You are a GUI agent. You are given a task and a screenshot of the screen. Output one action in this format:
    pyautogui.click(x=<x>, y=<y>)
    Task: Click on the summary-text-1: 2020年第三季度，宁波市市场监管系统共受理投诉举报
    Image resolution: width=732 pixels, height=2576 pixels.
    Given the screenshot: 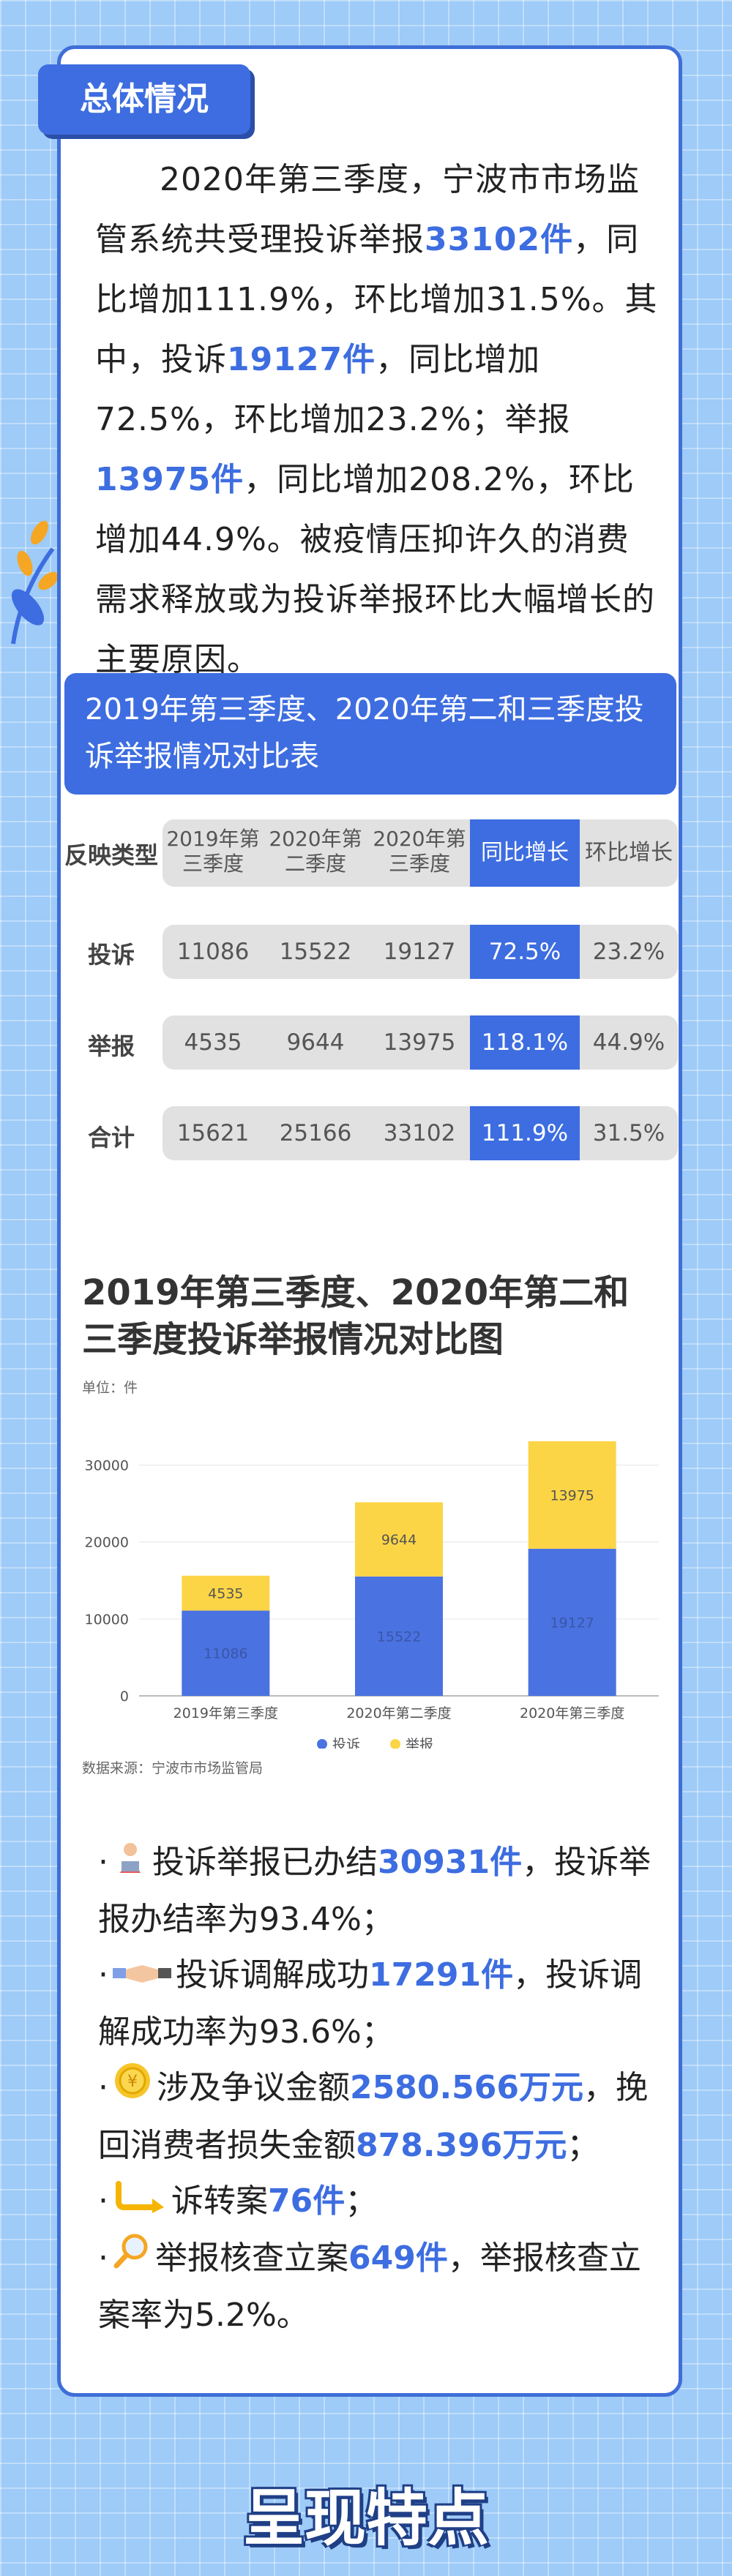 What is the action you would take?
    pyautogui.click(x=367, y=209)
    